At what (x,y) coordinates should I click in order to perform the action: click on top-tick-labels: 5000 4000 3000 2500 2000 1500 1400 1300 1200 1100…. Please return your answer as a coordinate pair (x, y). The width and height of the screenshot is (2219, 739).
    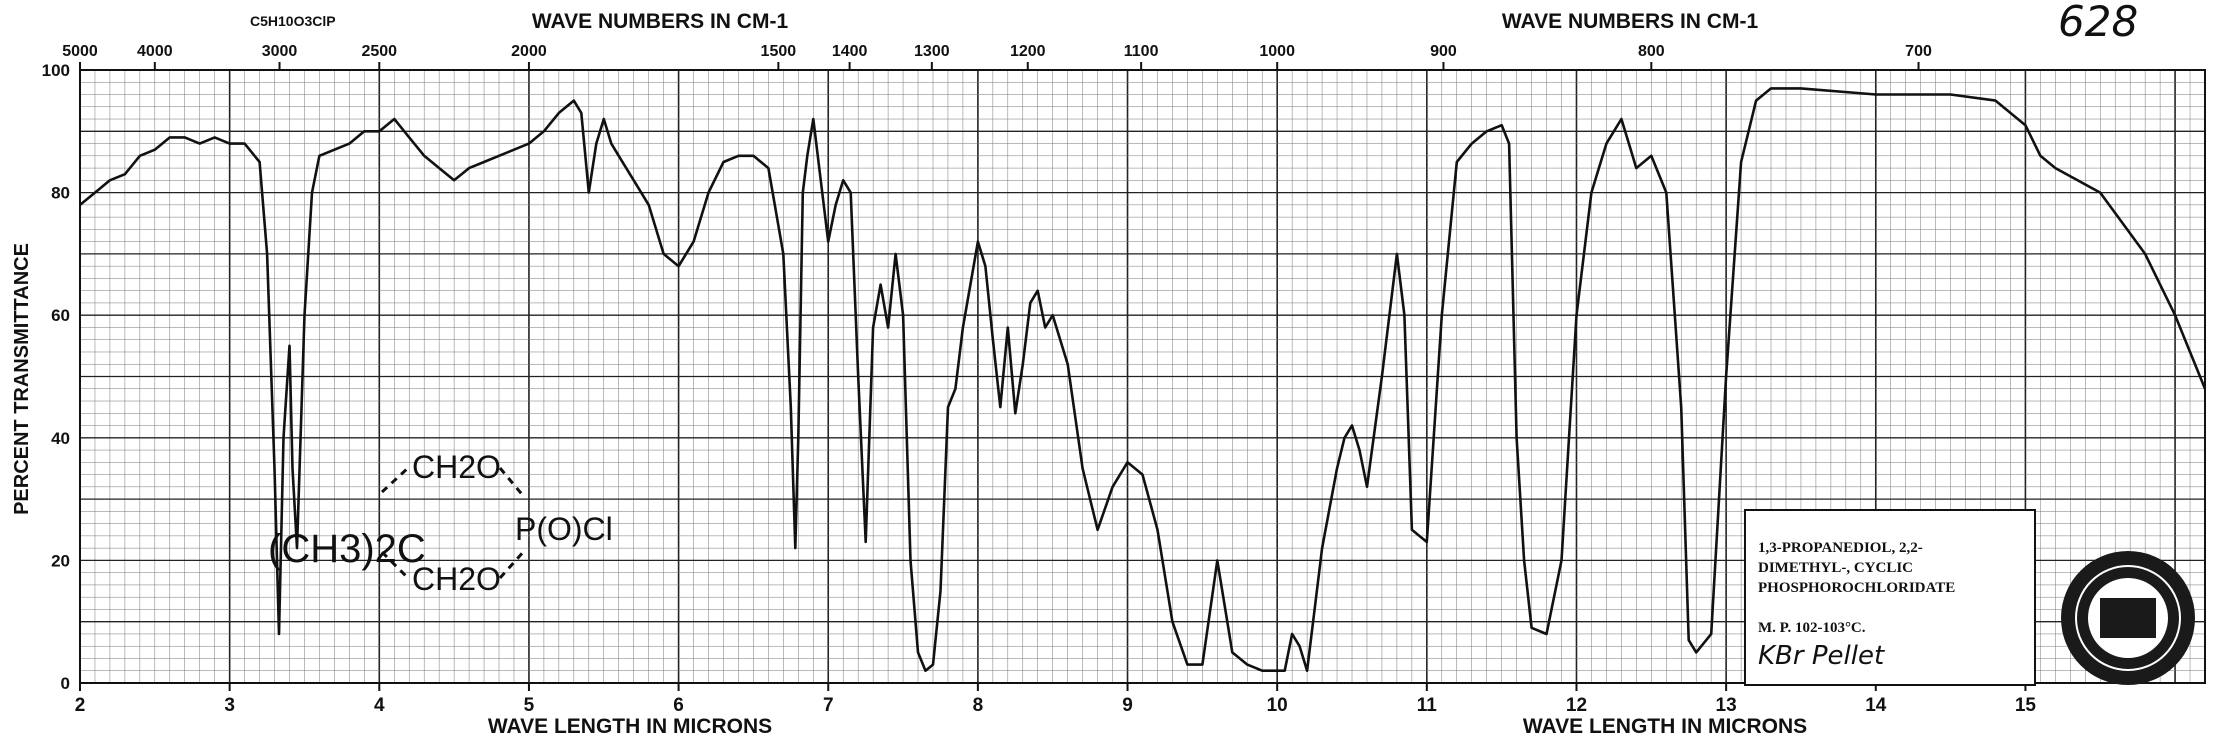
    Looking at the image, I should click on (997, 56).